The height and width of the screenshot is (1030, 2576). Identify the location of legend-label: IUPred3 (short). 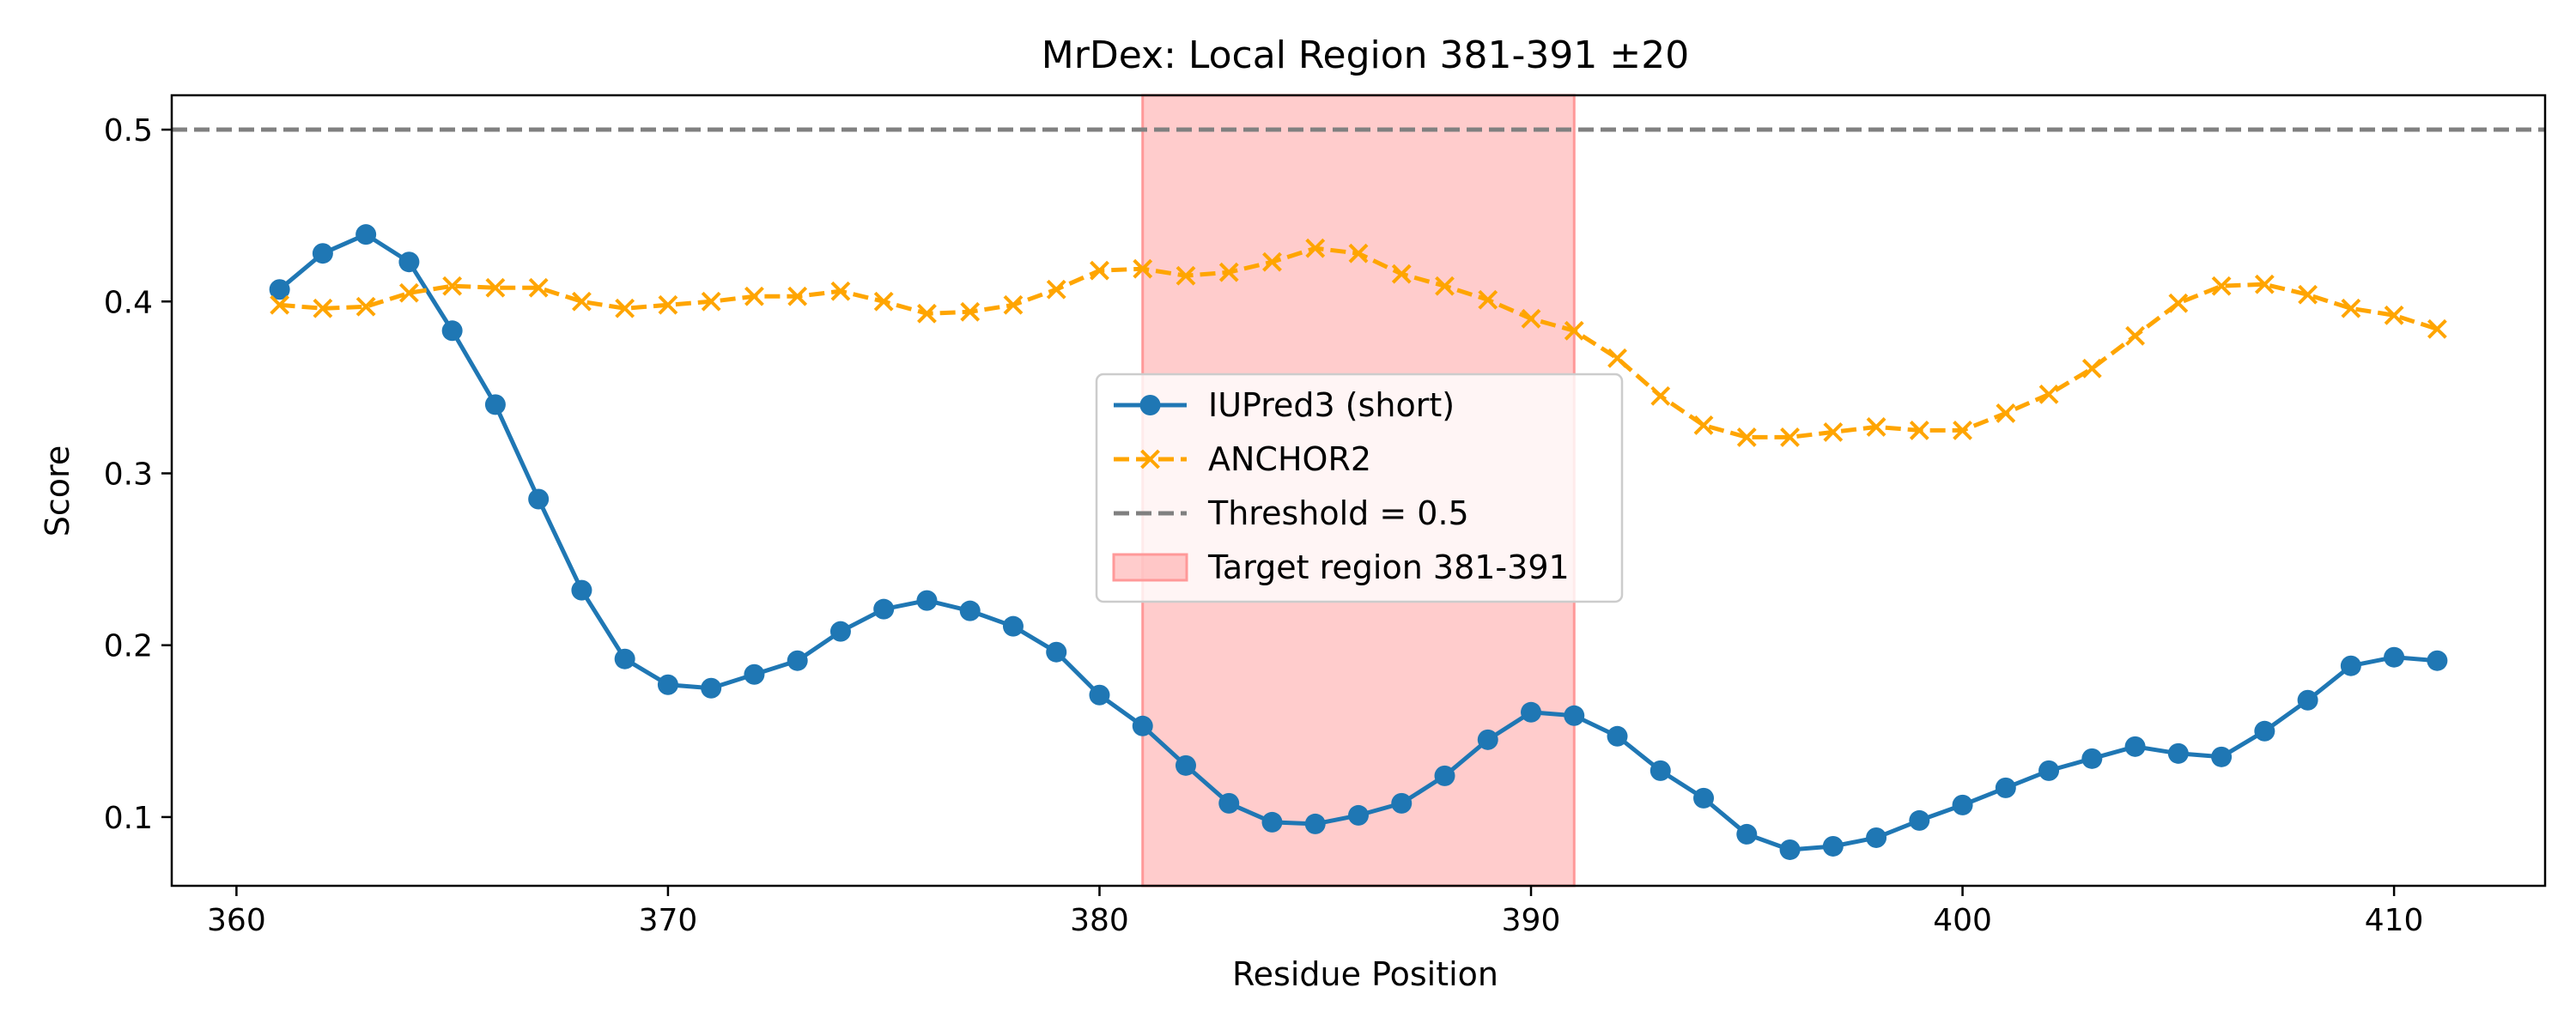
(1331, 405).